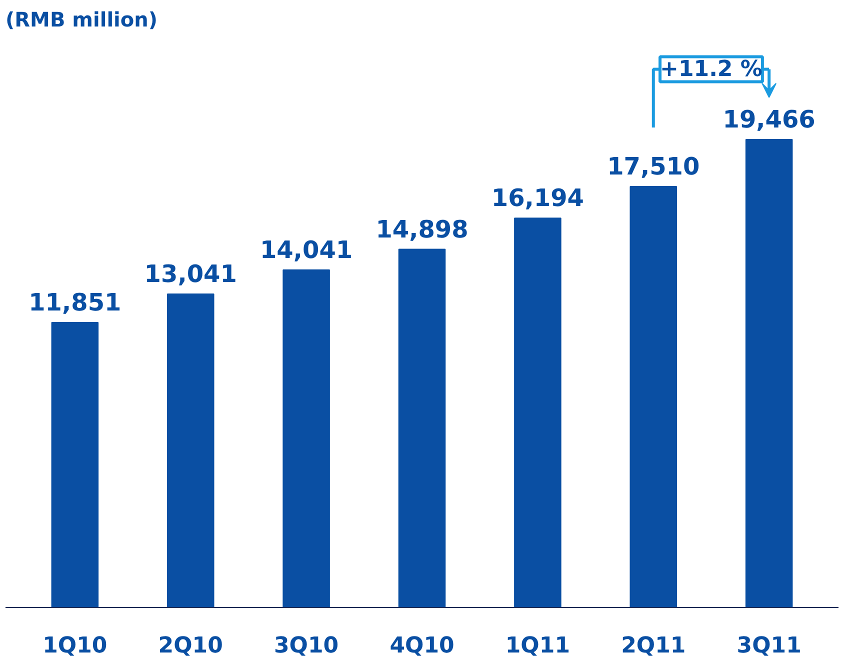  What do you see at coordinates (537, 646) in the screenshot?
I see `x-tick-label: 1Q11` at bounding box center [537, 646].